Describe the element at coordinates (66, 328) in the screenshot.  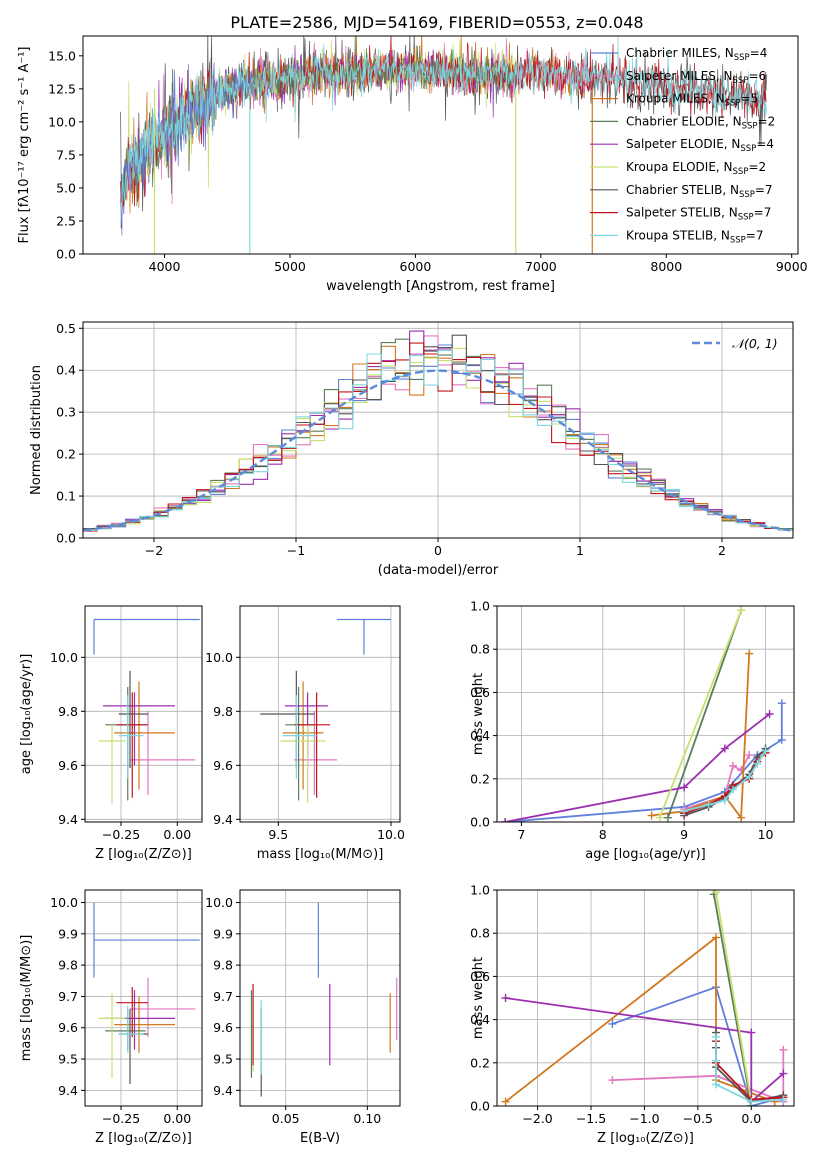
I see `y-tick-label: 0.5` at that location.